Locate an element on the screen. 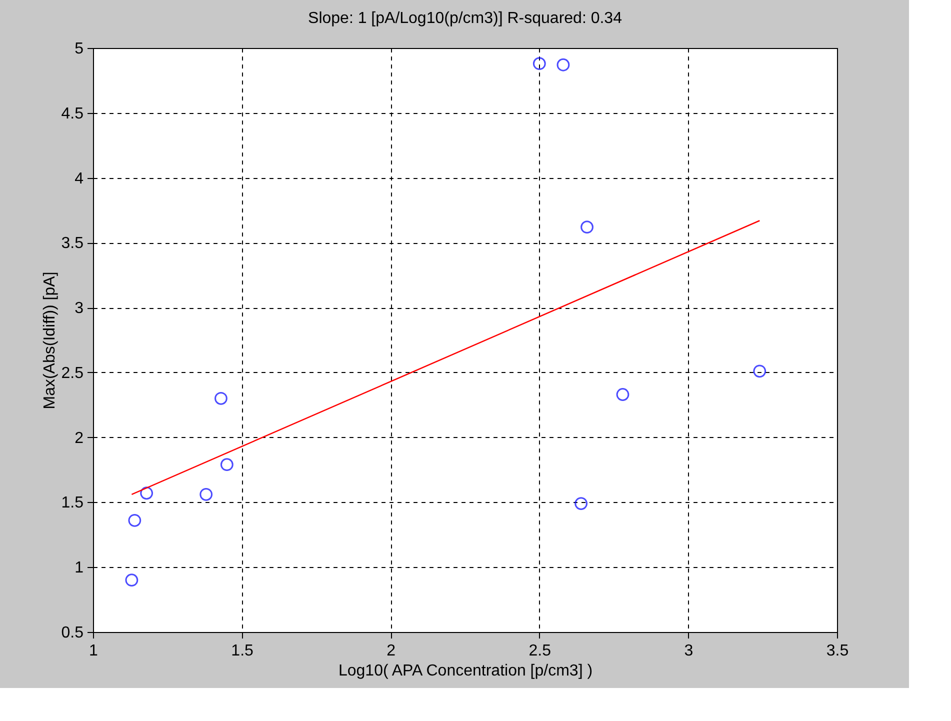 The height and width of the screenshot is (721, 951). y-tick-label: 2.5 is located at coordinates (72, 373).